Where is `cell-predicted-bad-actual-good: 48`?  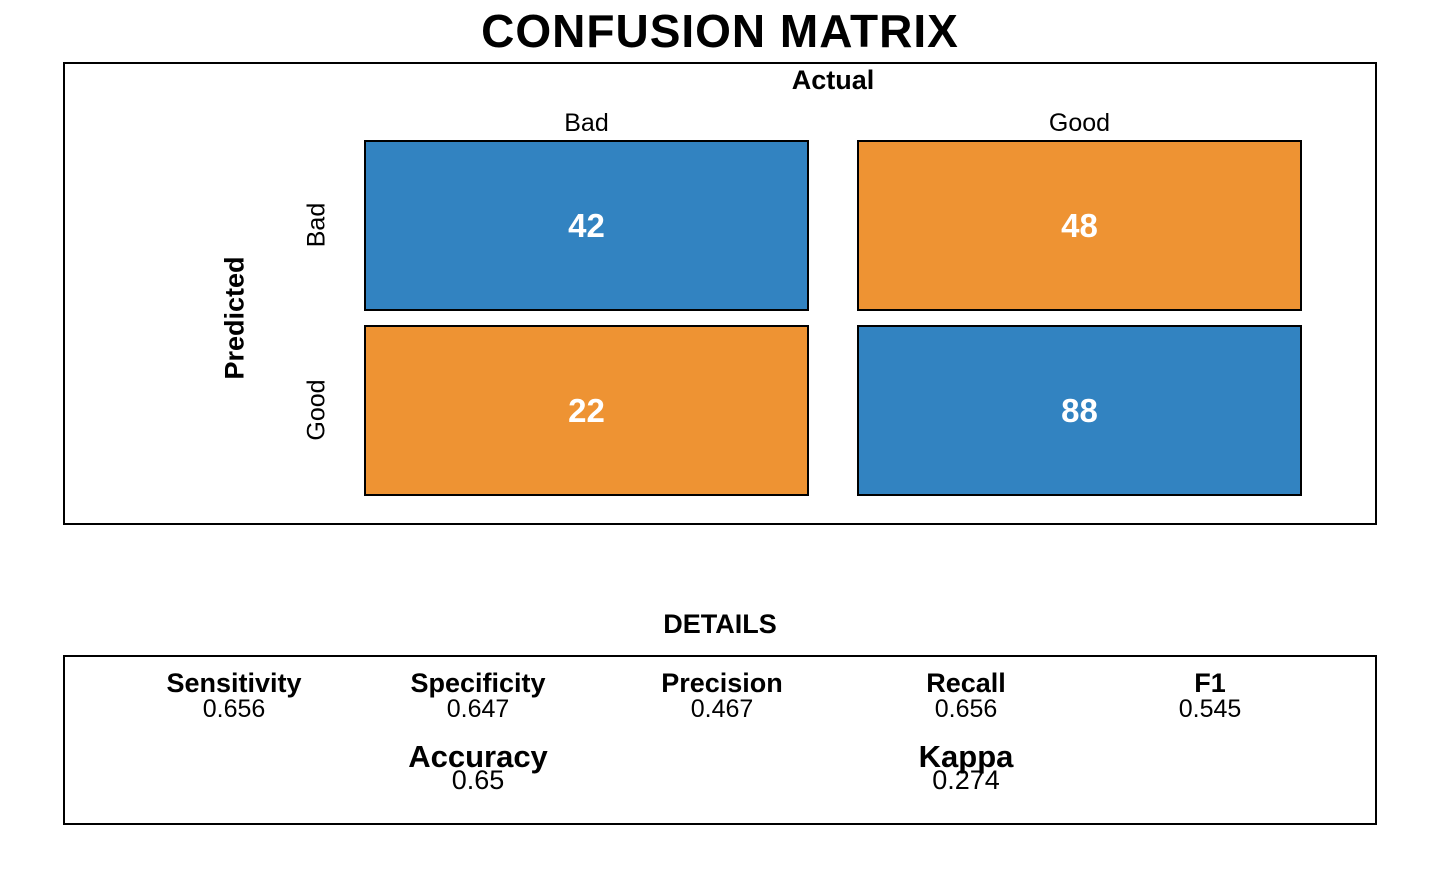
cell-predicted-bad-actual-good: 48 is located at coordinates (1079, 225).